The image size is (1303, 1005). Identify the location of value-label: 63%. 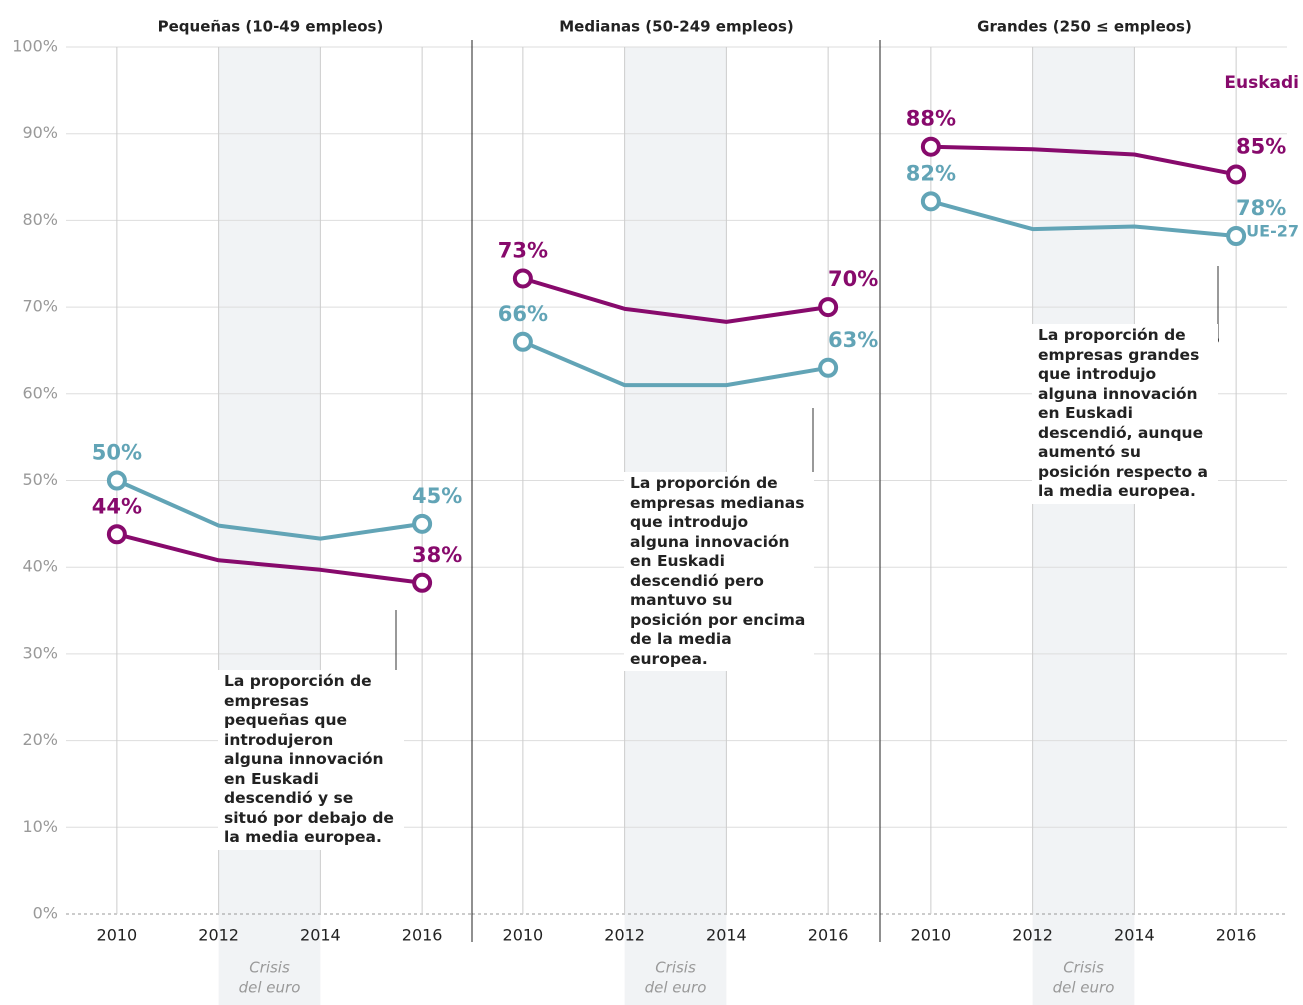
(853, 340).